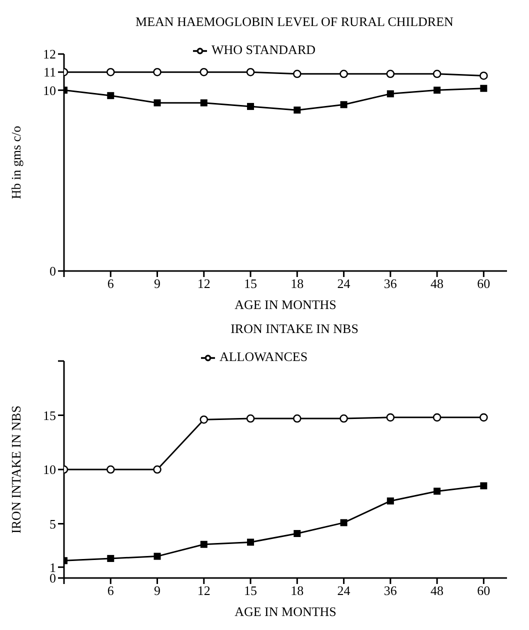  Describe the element at coordinates (49, 415) in the screenshot. I see `y-tick-label: 15` at that location.